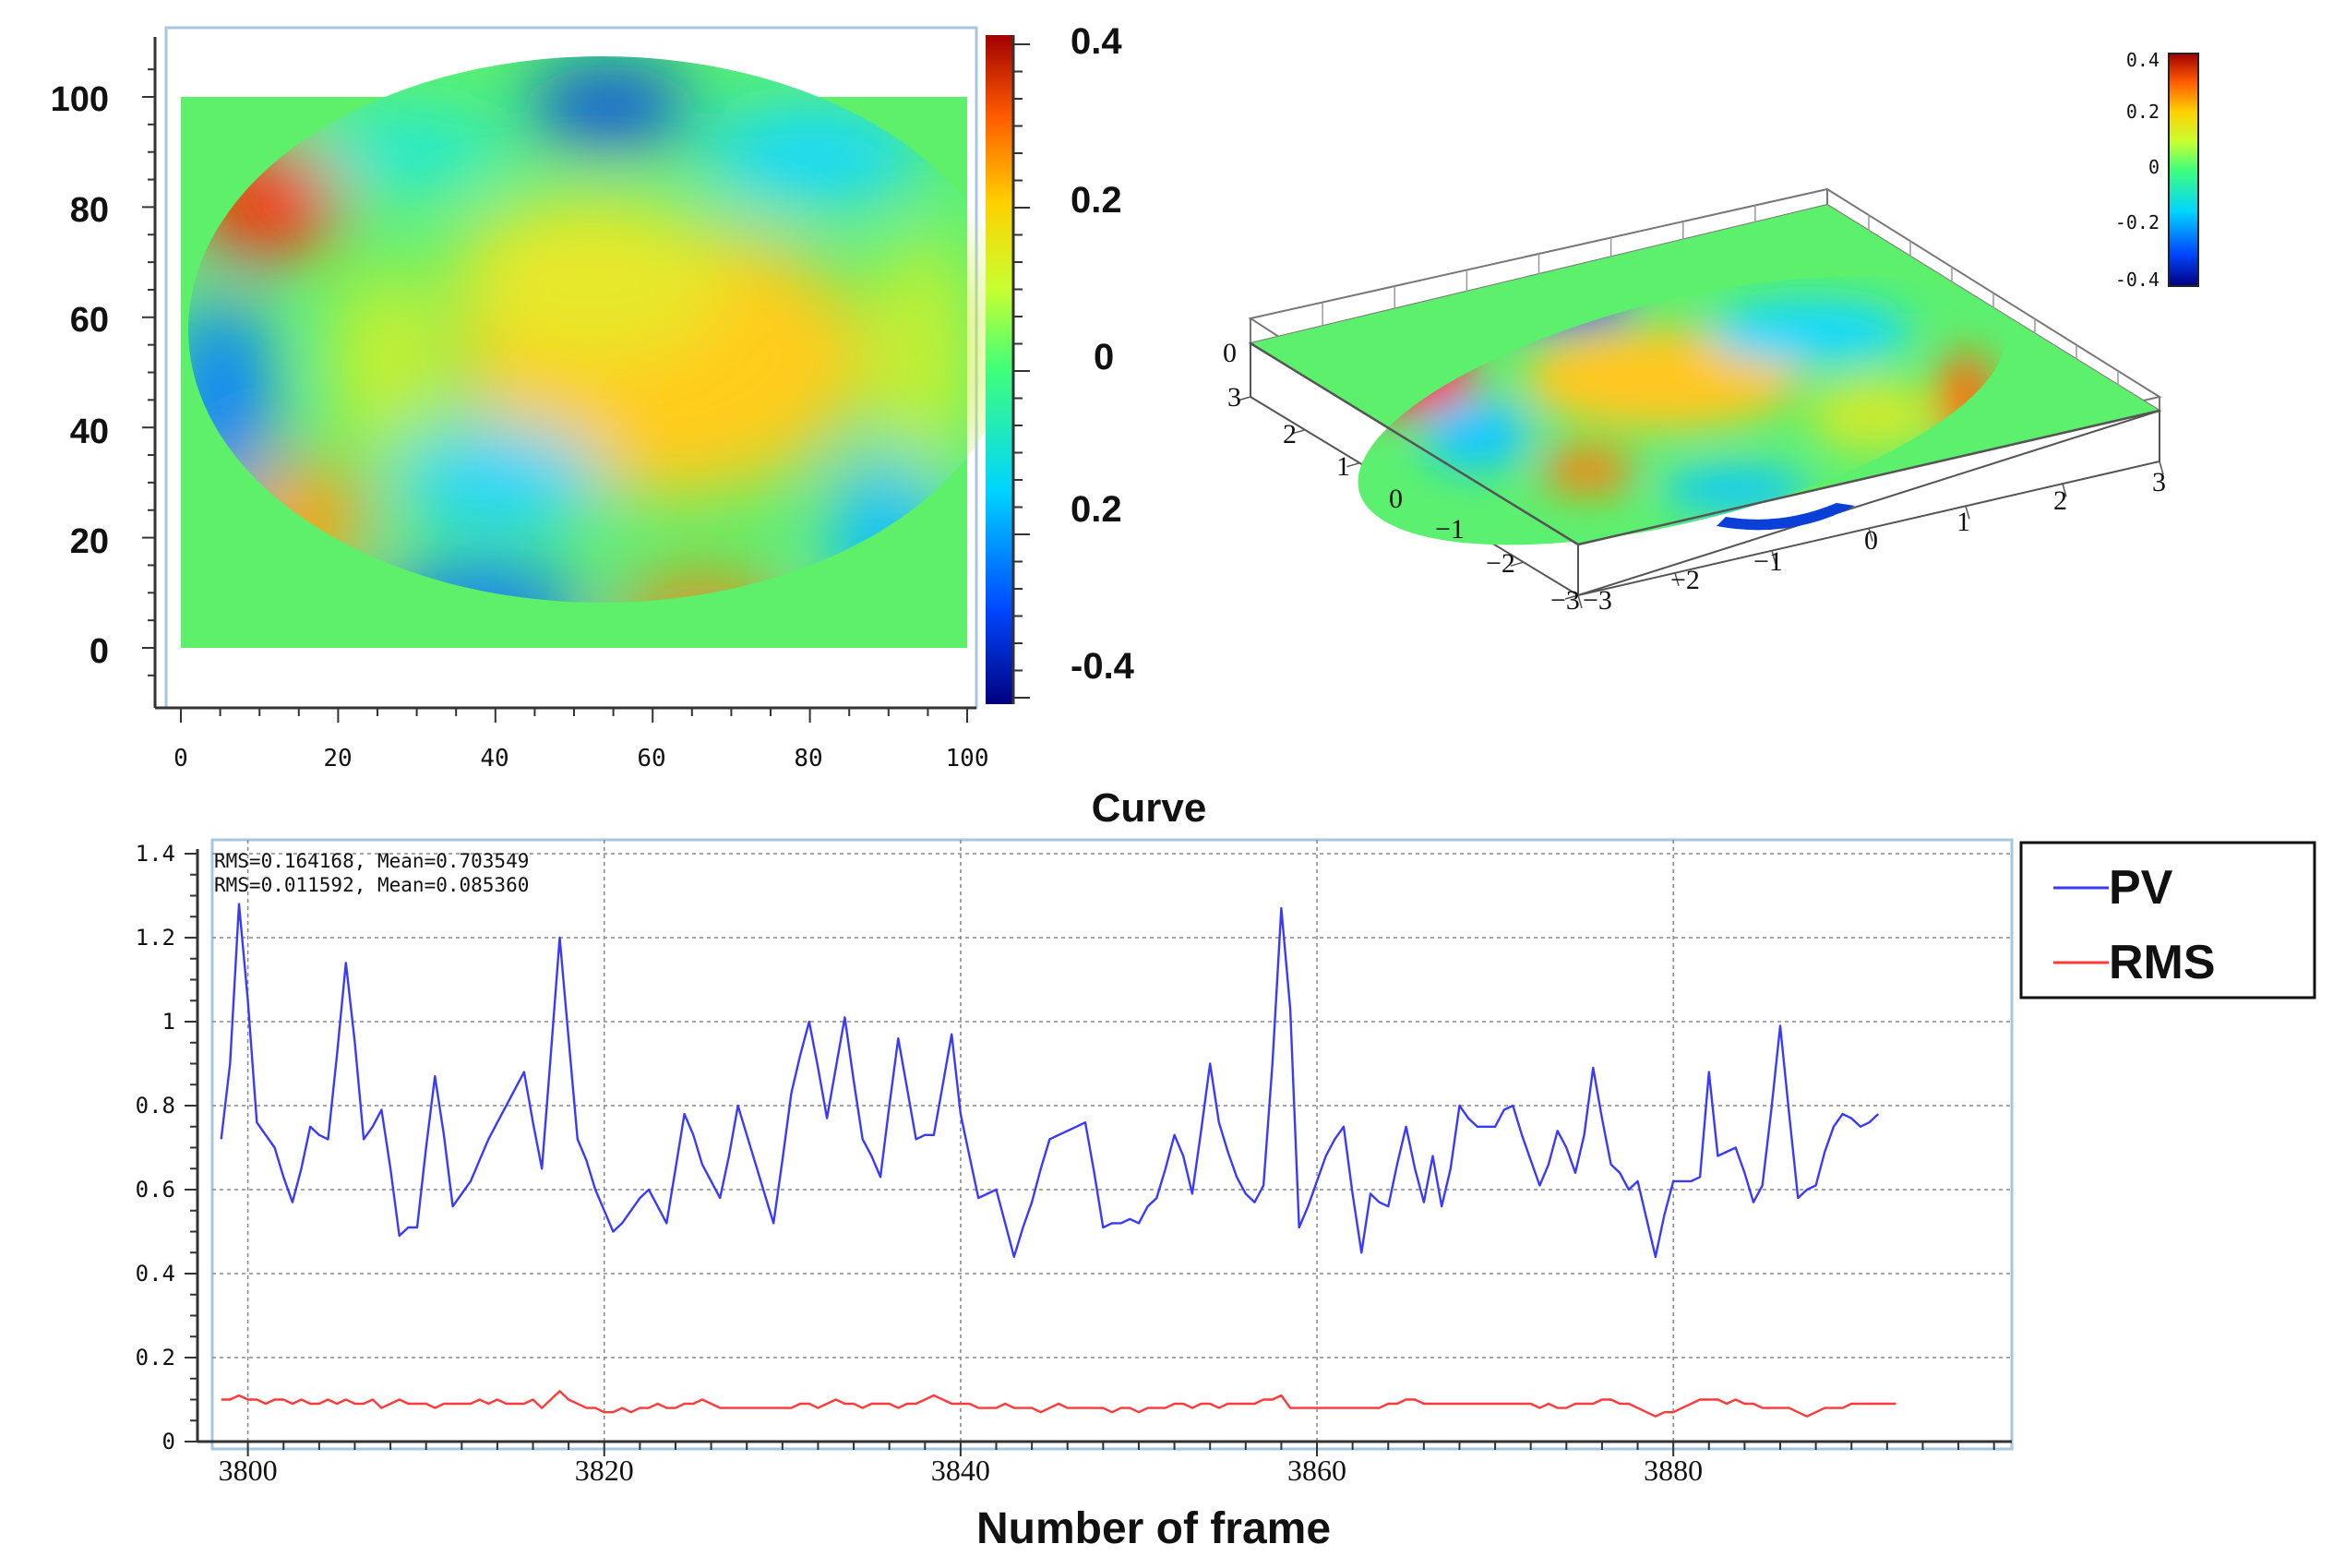 This screenshot has height=1568, width=2333. Describe the element at coordinates (1343, 467) in the screenshot. I see `surface-left-tick-2: 1` at that location.